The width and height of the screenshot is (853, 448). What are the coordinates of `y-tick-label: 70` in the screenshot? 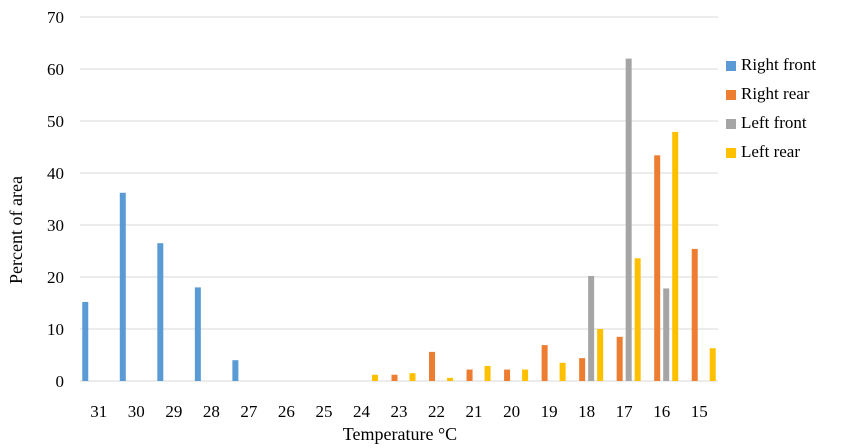 It's located at (55, 17).